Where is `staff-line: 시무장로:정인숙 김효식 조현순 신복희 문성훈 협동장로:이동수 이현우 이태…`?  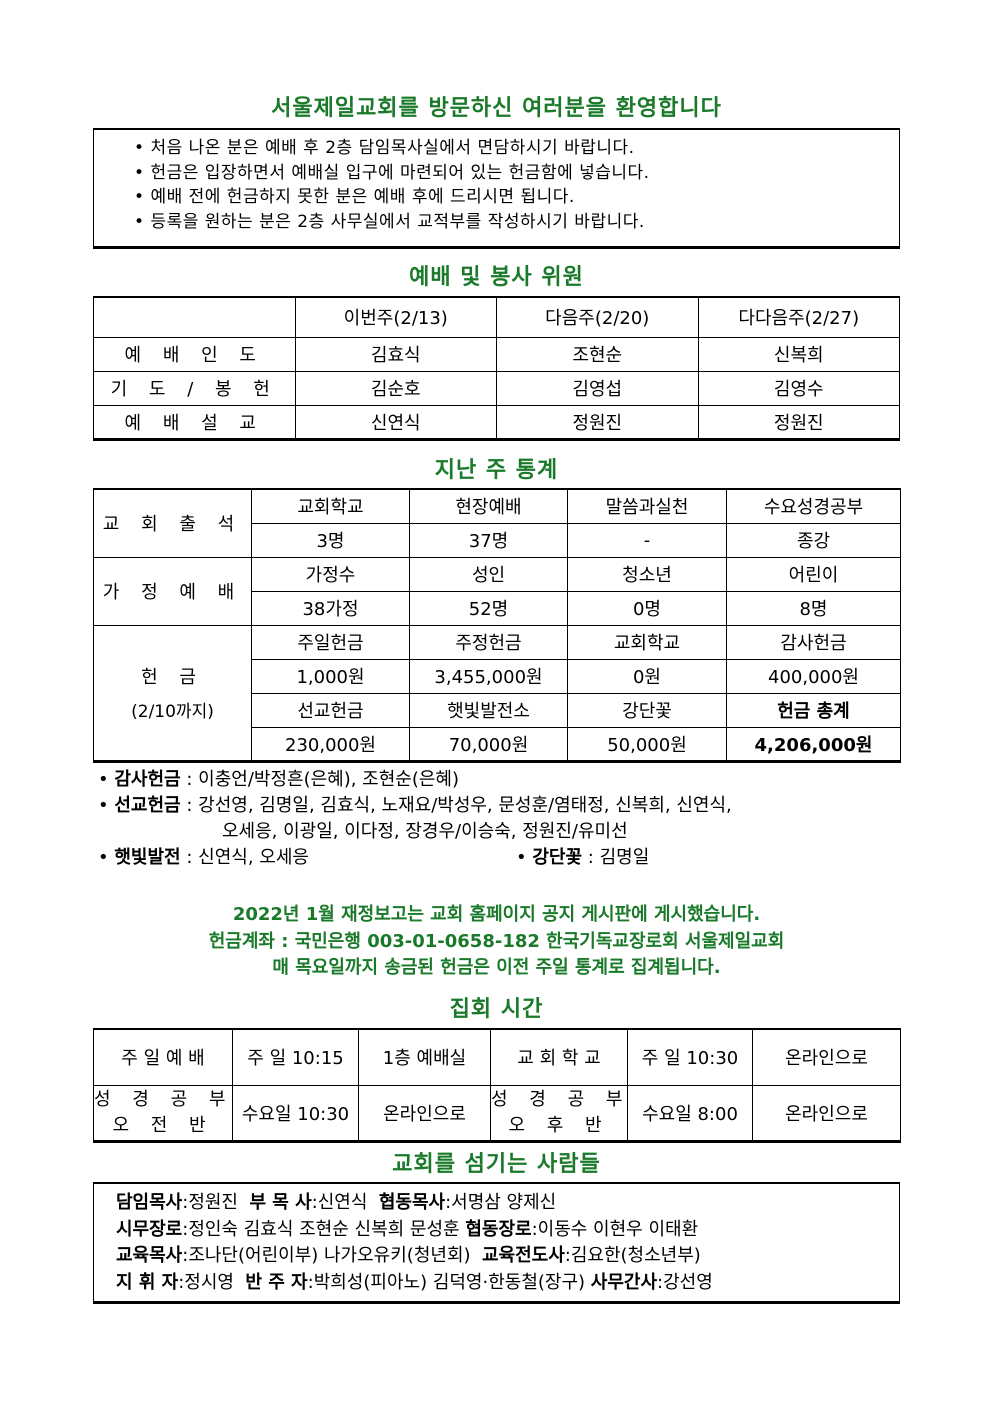 staff-line: 시무장로:정인숙 김효식 조현순 신복희 문성훈 협동장로:이동수 이현우 이태… is located at coordinates (507, 1230).